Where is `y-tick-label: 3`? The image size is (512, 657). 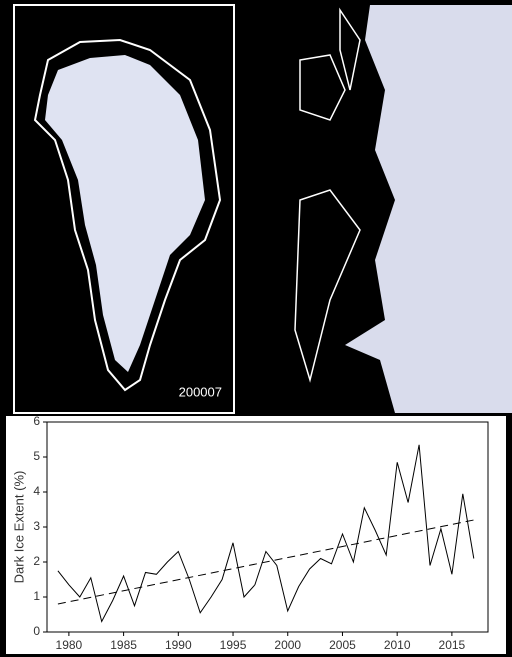 y-tick-label: 3 is located at coordinates (36, 526).